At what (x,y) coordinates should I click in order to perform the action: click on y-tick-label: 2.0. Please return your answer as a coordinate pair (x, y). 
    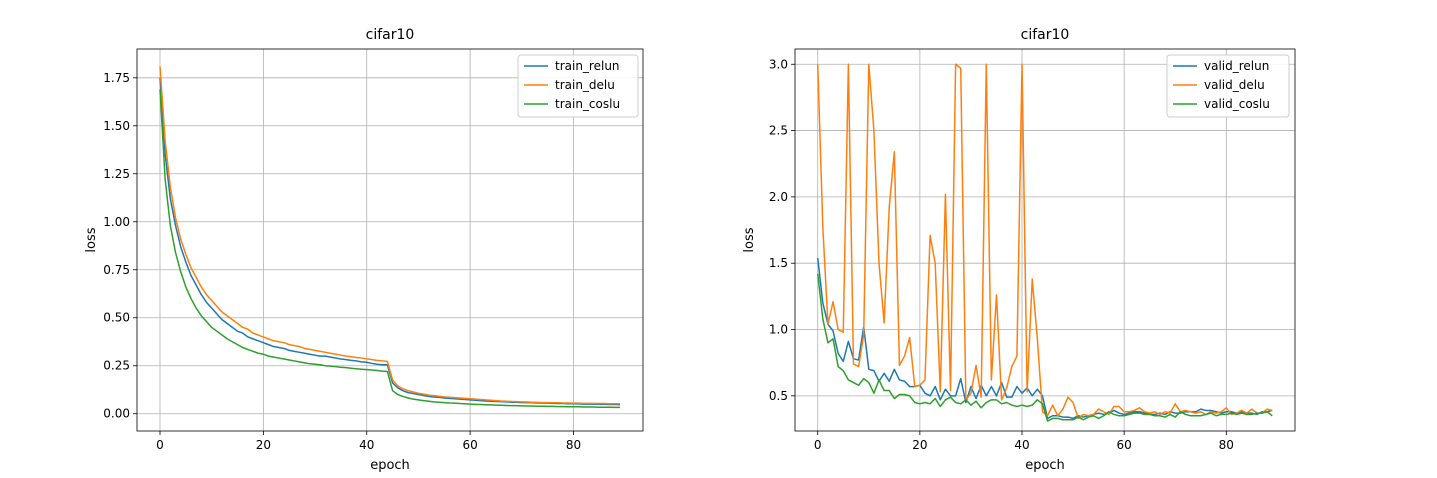
    Looking at the image, I should click on (778, 197).